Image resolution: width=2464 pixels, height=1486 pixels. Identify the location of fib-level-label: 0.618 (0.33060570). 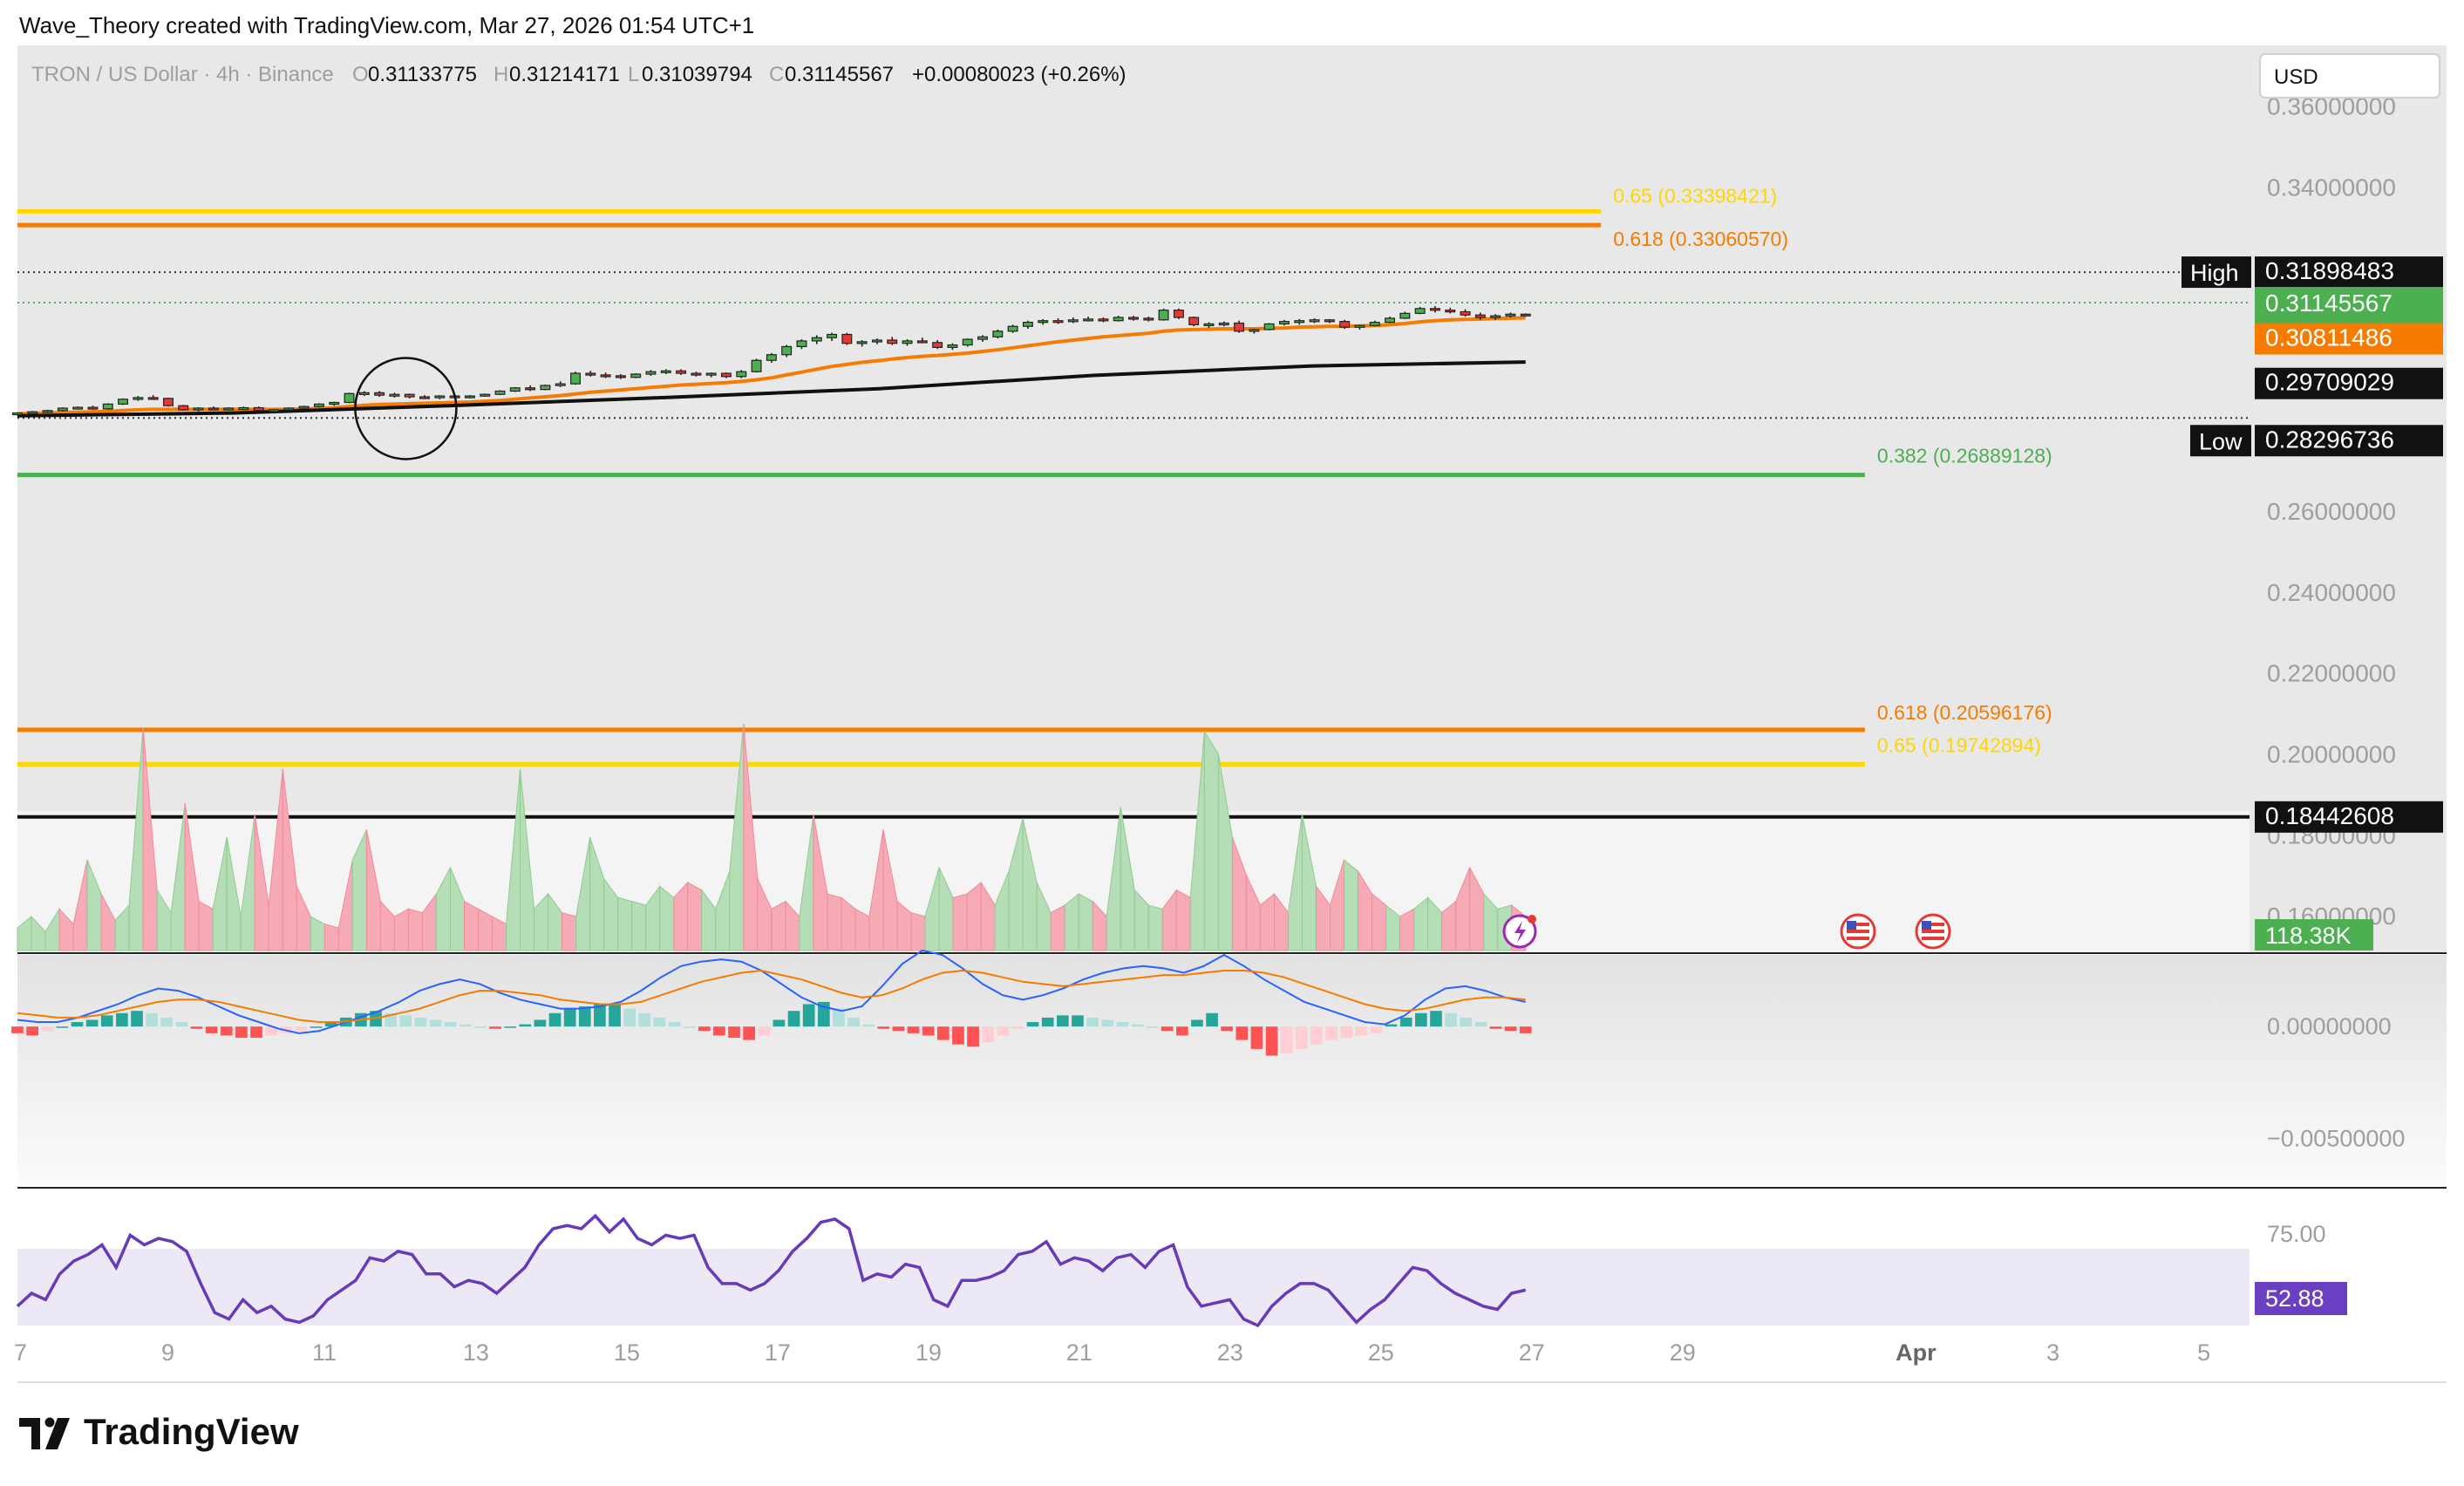
(1700, 239).